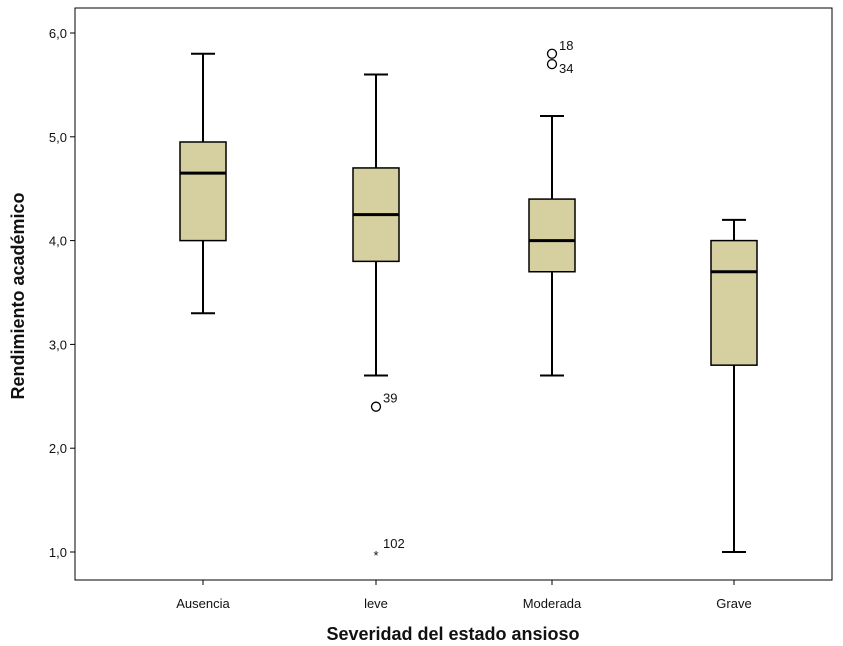 The width and height of the screenshot is (843, 646). I want to click on y-tick-label: 3,0, so click(58, 344).